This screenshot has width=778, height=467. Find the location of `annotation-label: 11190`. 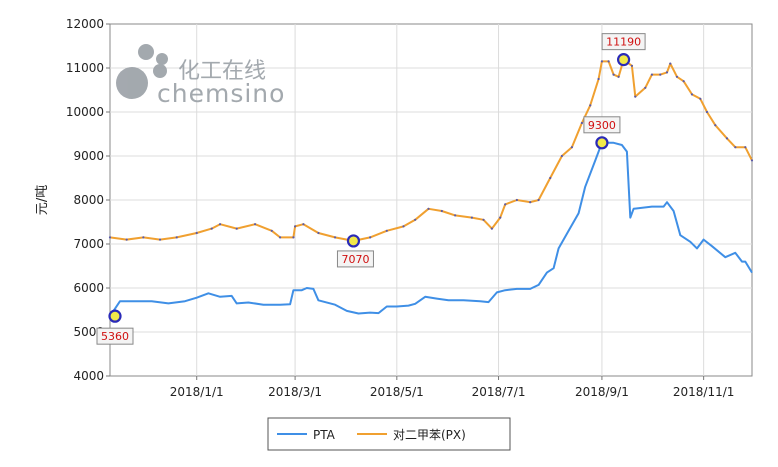

annotation-label: 11190 is located at coordinates (623, 42).